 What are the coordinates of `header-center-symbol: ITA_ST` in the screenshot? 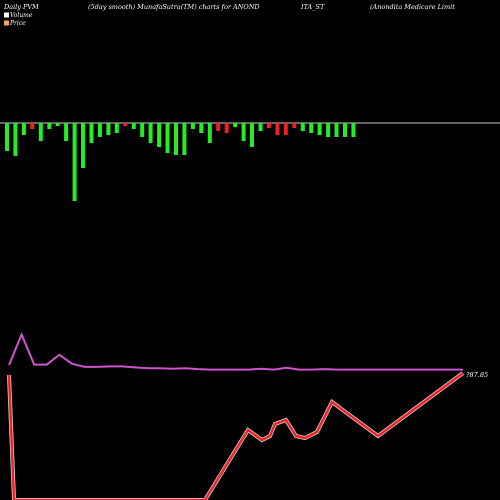 It's located at (312, 7).